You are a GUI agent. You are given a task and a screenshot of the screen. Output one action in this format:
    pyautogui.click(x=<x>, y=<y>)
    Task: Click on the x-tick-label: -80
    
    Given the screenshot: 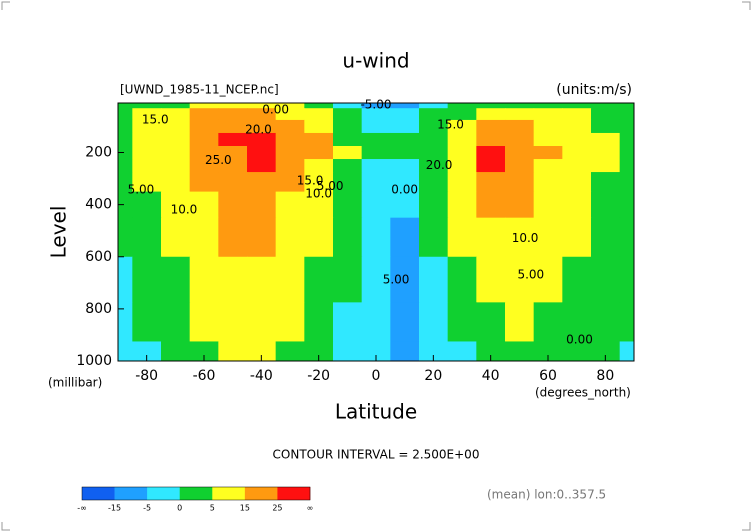 What is the action you would take?
    pyautogui.click(x=146, y=376)
    